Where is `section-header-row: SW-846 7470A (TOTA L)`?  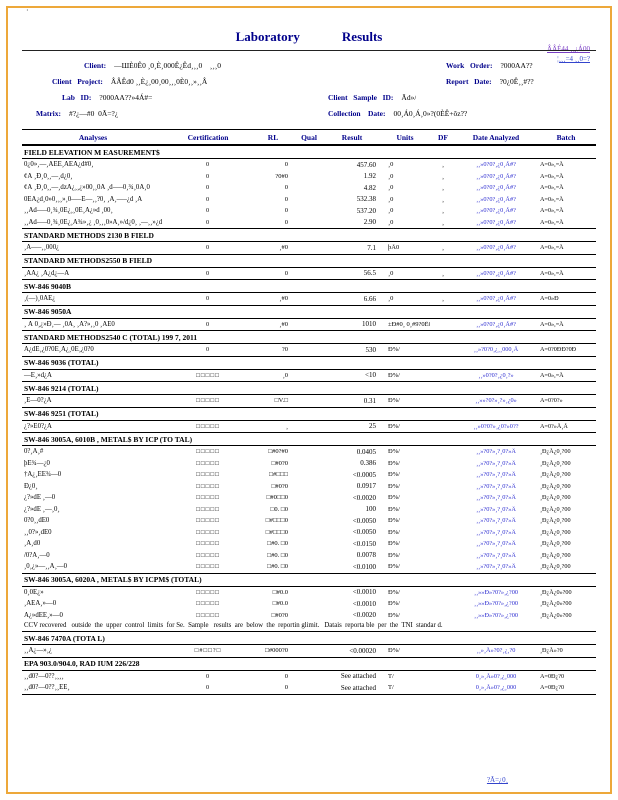 section-header-row: SW-846 7470A (TOTA L) is located at coordinates (309, 638).